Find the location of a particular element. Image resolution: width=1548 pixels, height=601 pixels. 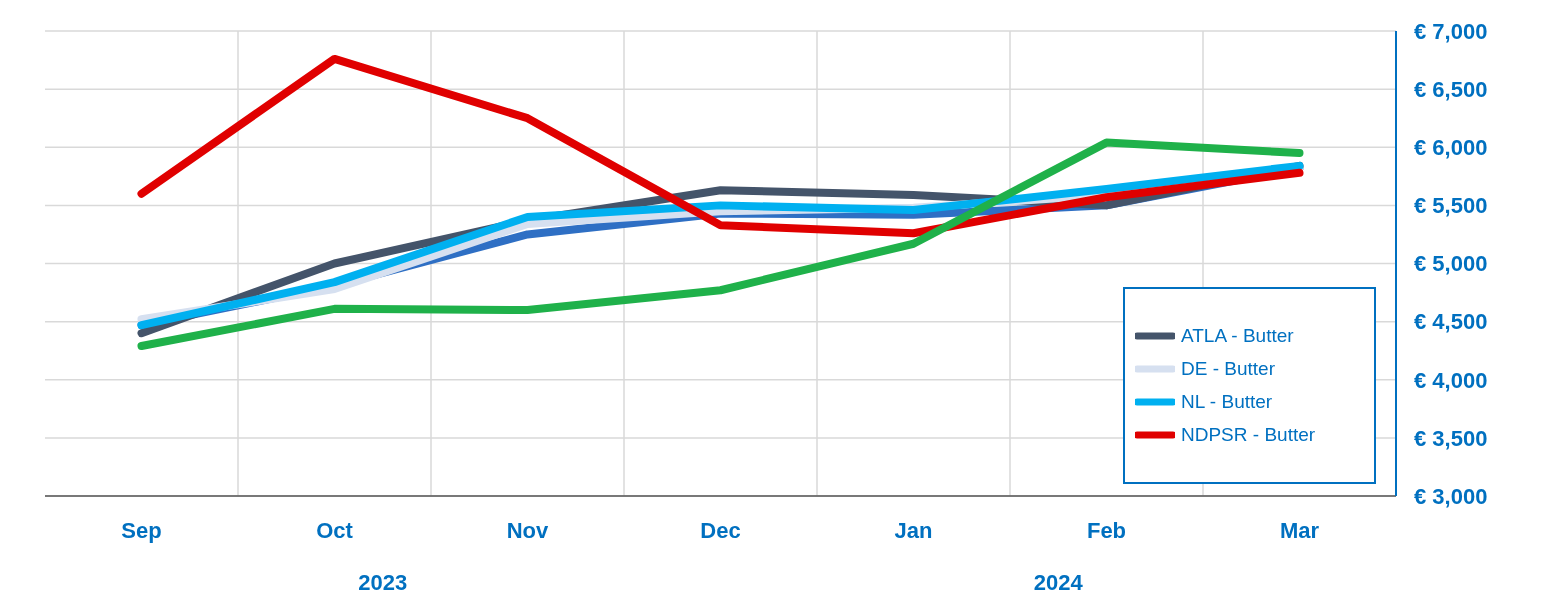

x-tick-label: Oct is located at coordinates (335, 530).